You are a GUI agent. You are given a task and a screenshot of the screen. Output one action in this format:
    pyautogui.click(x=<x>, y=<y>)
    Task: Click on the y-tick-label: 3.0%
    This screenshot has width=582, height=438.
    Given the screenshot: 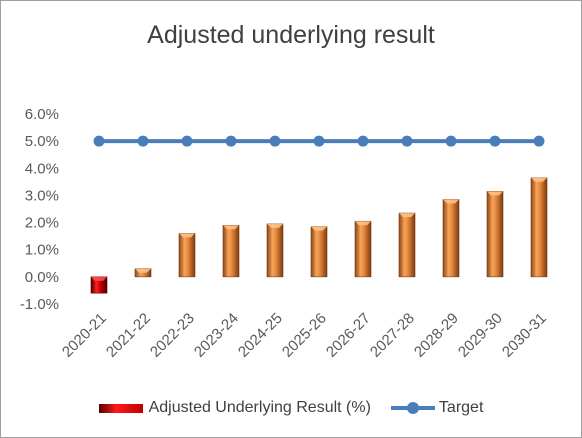 What is the action you would take?
    pyautogui.click(x=42, y=195)
    